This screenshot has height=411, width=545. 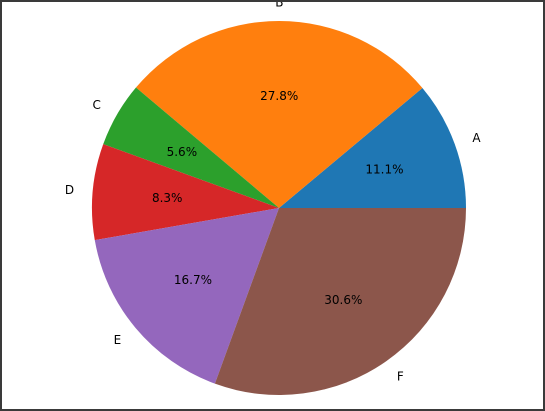 I want to click on category-label-e: E, so click(x=118, y=340).